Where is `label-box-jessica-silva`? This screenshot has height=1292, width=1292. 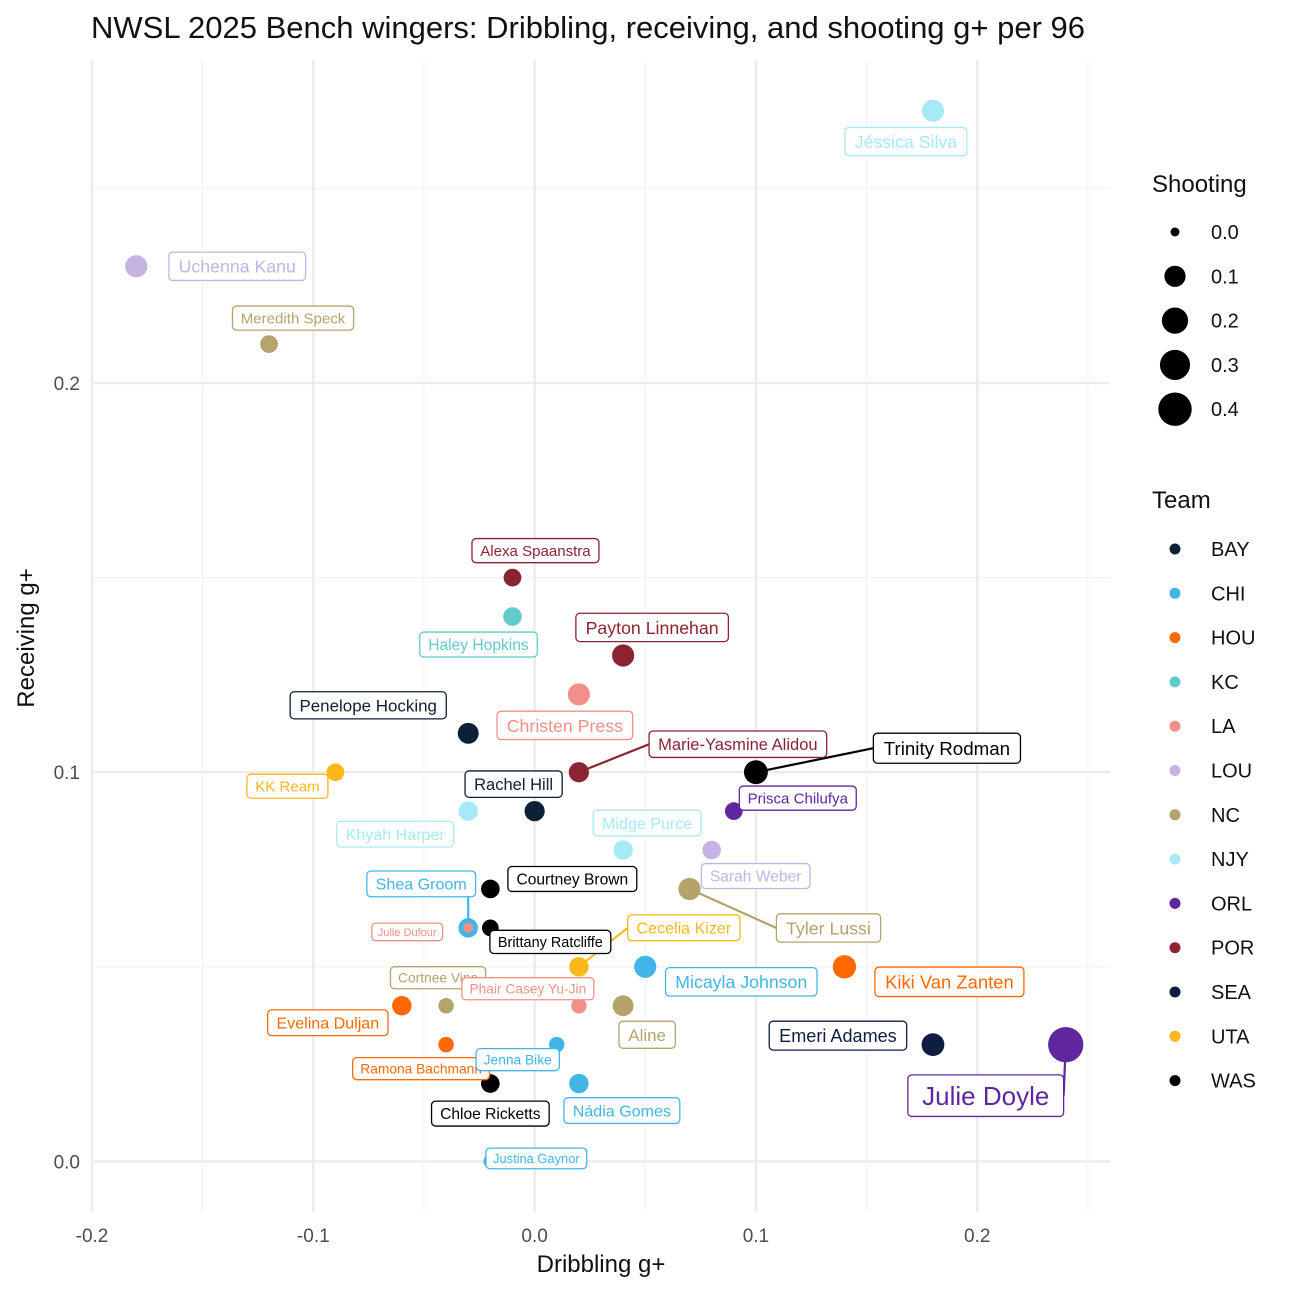
label-box-jessica-silva is located at coordinates (906, 141).